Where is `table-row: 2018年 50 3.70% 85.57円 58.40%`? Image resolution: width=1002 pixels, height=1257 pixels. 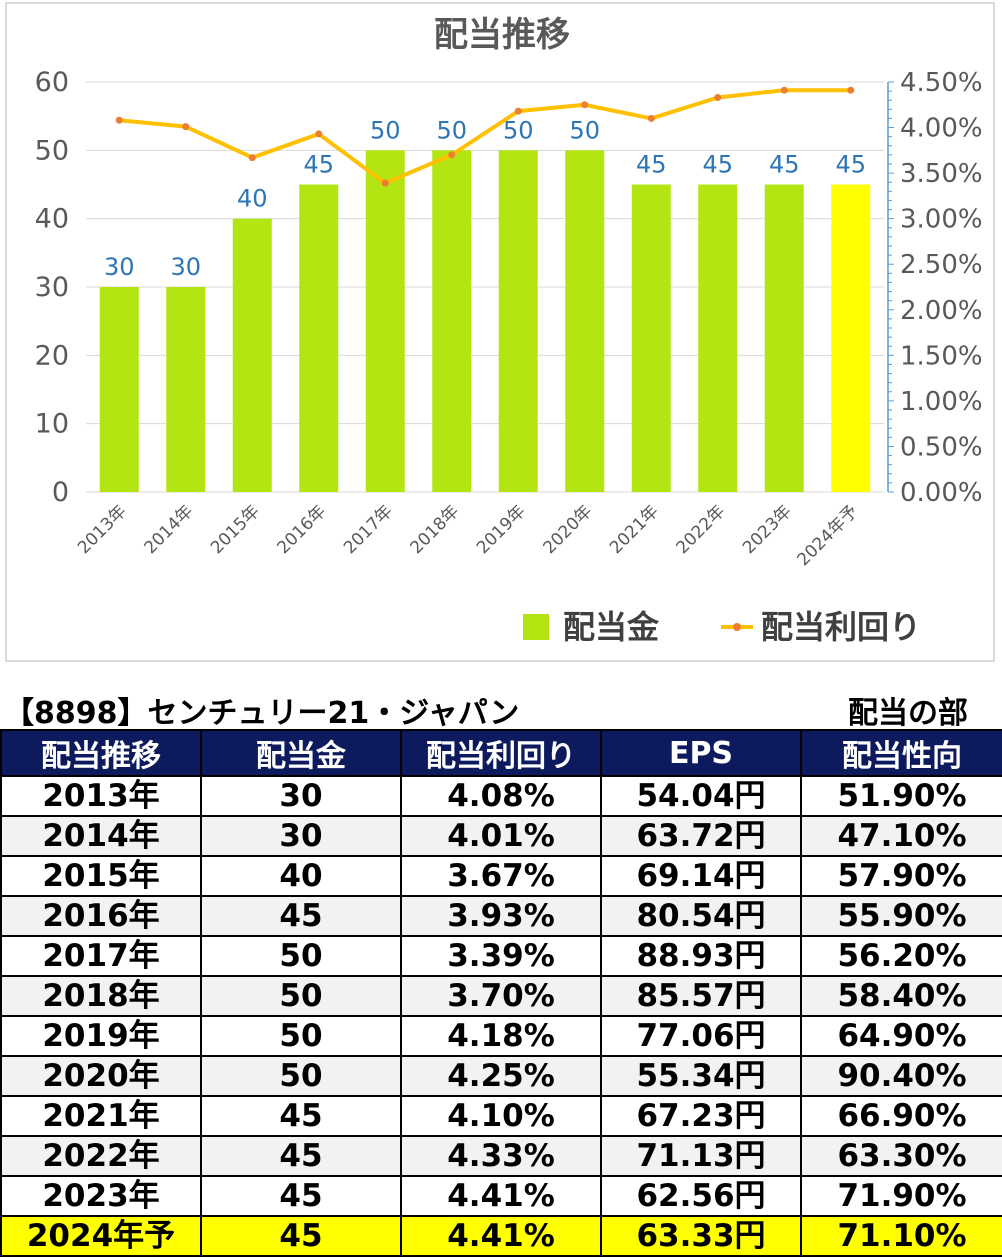 table-row: 2018年 50 3.70% 85.57円 58.40% is located at coordinates (501, 996).